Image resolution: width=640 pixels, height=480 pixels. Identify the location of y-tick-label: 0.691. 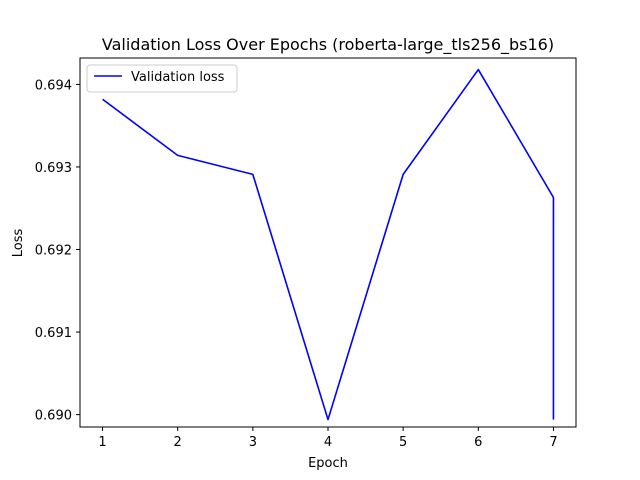
(53, 333).